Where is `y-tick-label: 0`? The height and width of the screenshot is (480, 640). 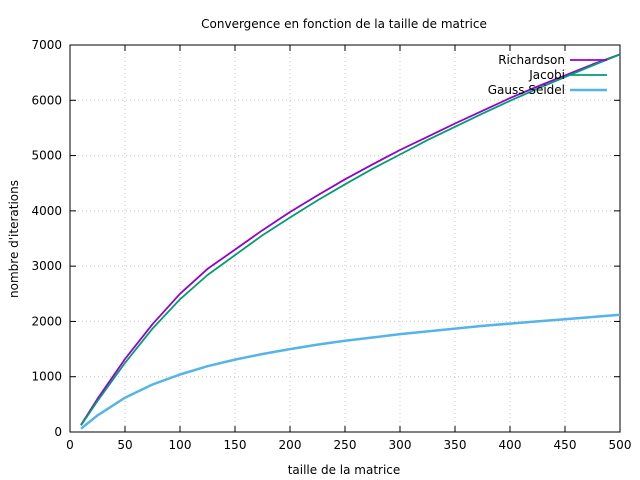 y-tick-label: 0 is located at coordinates (58, 432).